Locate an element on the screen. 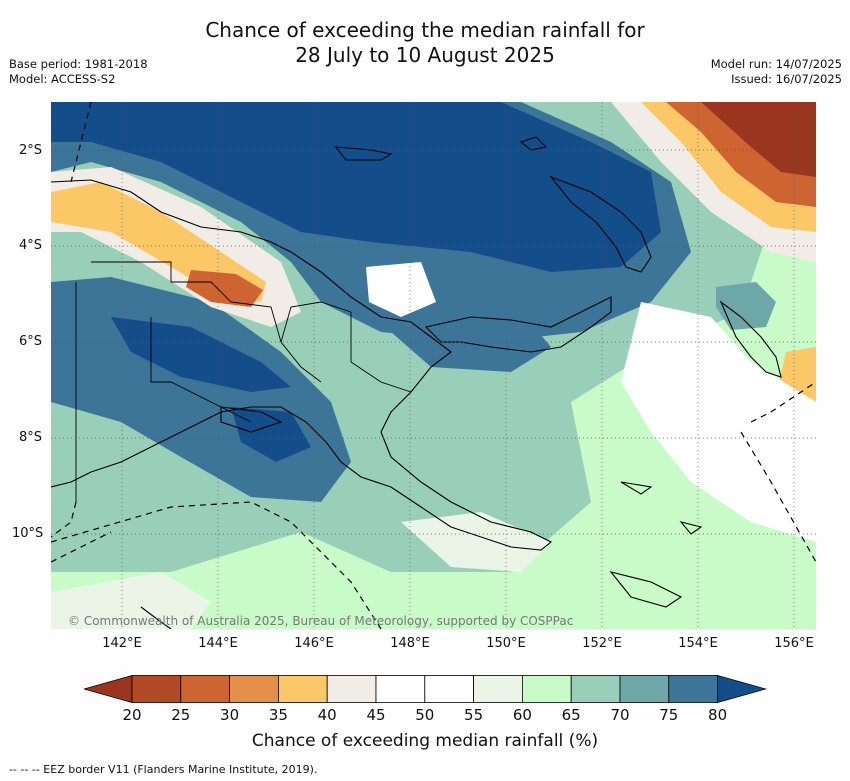 This screenshot has width=850, height=781. lon-label-146e: 146°E is located at coordinates (314, 643).